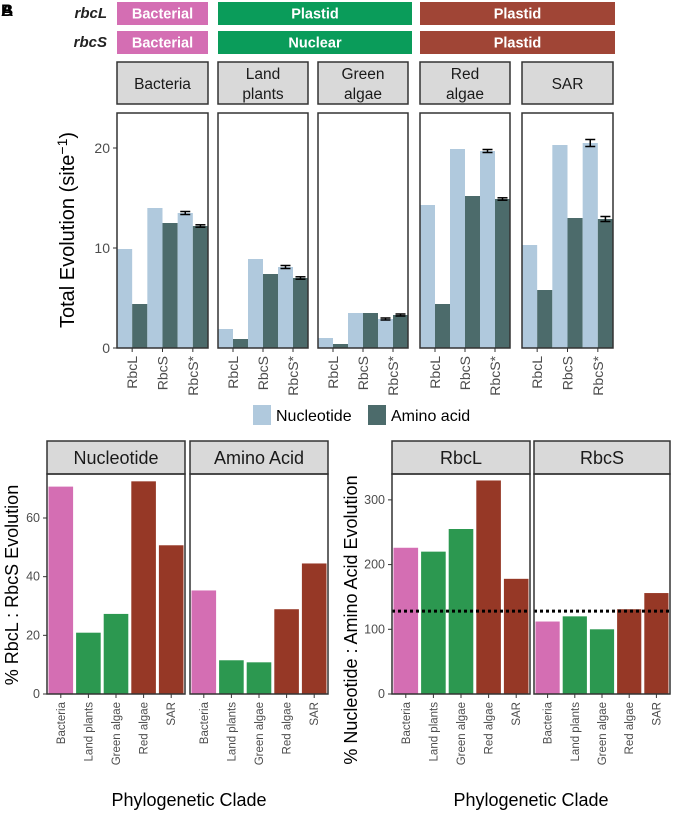 Image resolution: width=673 pixels, height=814 pixels. I want to click on panel-letter-a: A, so click(7, 10).